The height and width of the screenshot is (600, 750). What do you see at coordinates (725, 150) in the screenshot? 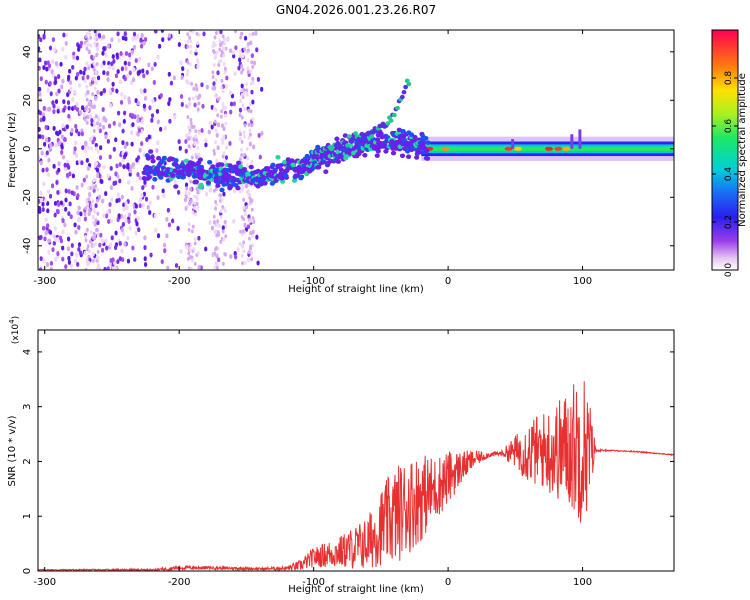
I see `colorbar-gradient` at bounding box center [725, 150].